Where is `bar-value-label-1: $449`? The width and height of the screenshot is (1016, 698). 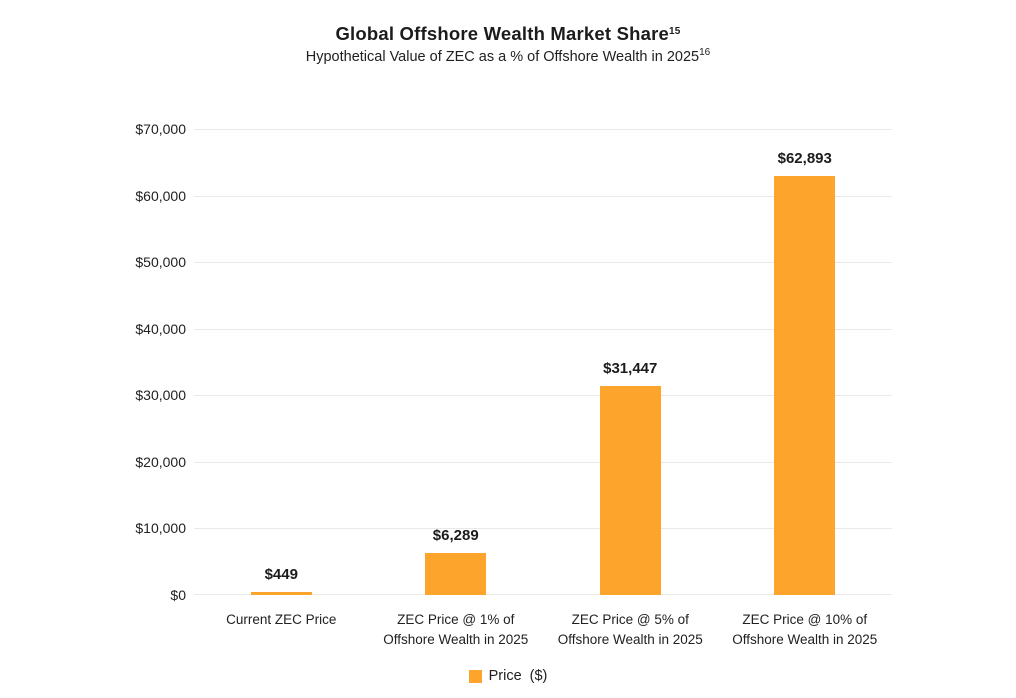
bar-value-label-1: $449 is located at coordinates (281, 574).